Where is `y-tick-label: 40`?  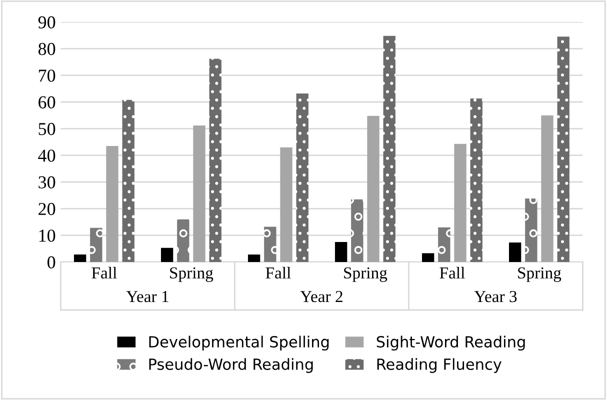
y-tick-label: 40 is located at coordinates (47, 156).